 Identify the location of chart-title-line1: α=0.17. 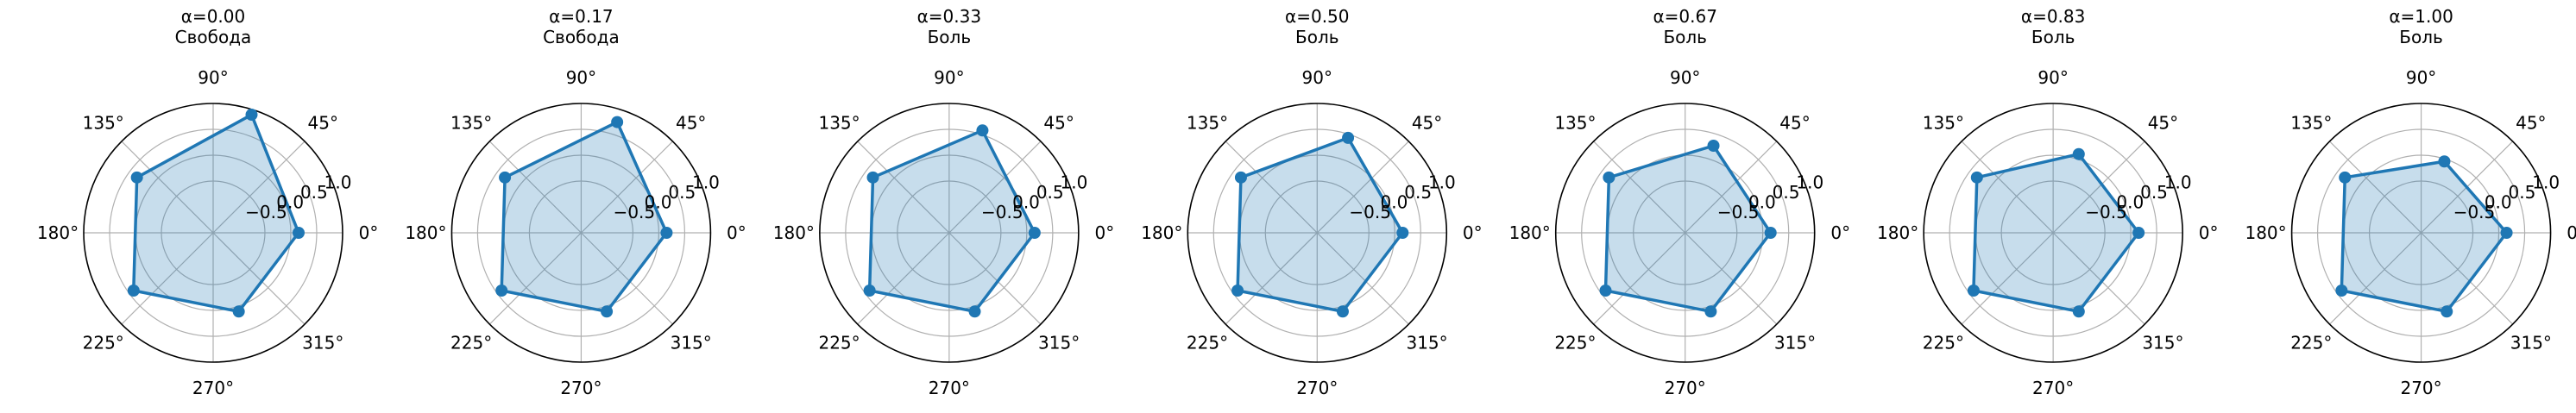
(581, 16).